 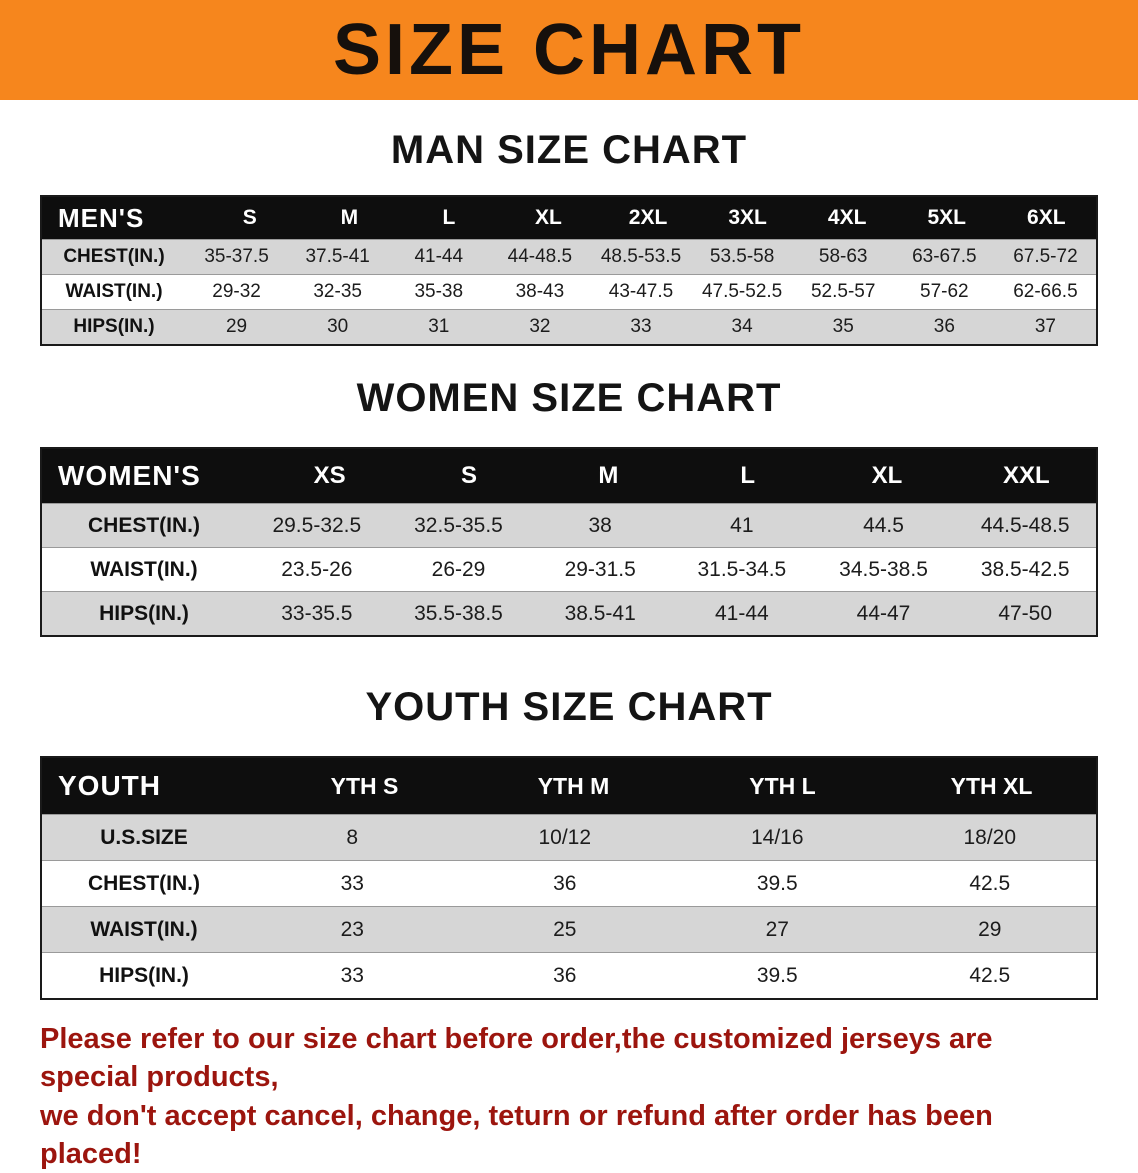 What do you see at coordinates (742, 256) in the screenshot?
I see `size-cell: 53.5-58` at bounding box center [742, 256].